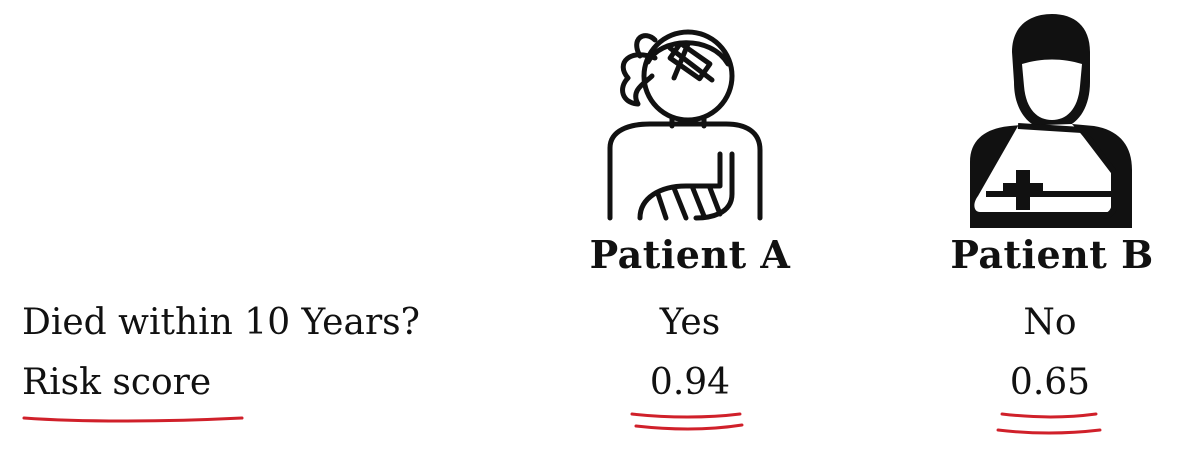  I want to click on patient-b-died-value: No, so click(1050, 322).